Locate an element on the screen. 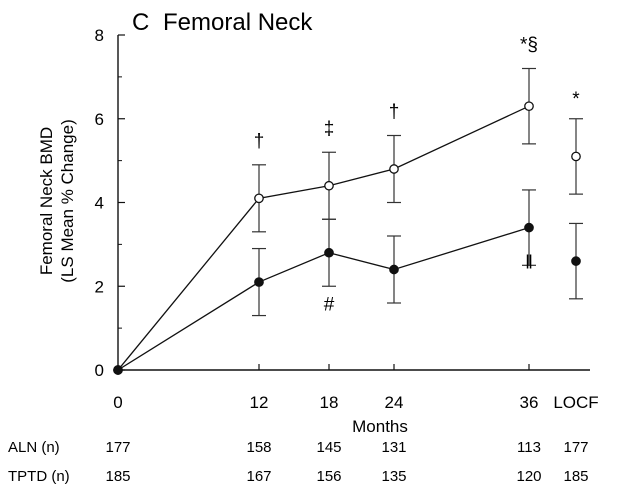  panel-letter: C is located at coordinates (140, 22).